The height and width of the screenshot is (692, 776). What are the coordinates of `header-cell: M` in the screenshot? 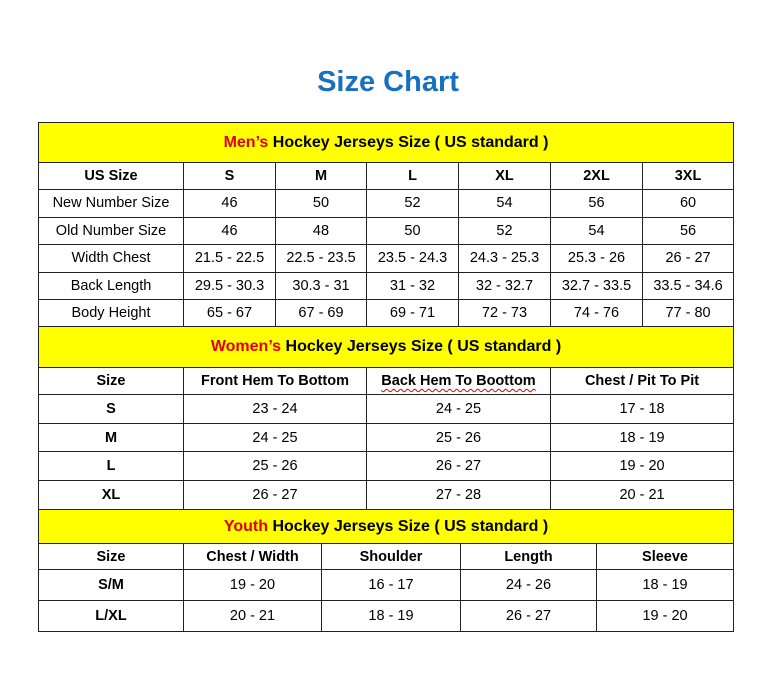 It's located at (321, 176).